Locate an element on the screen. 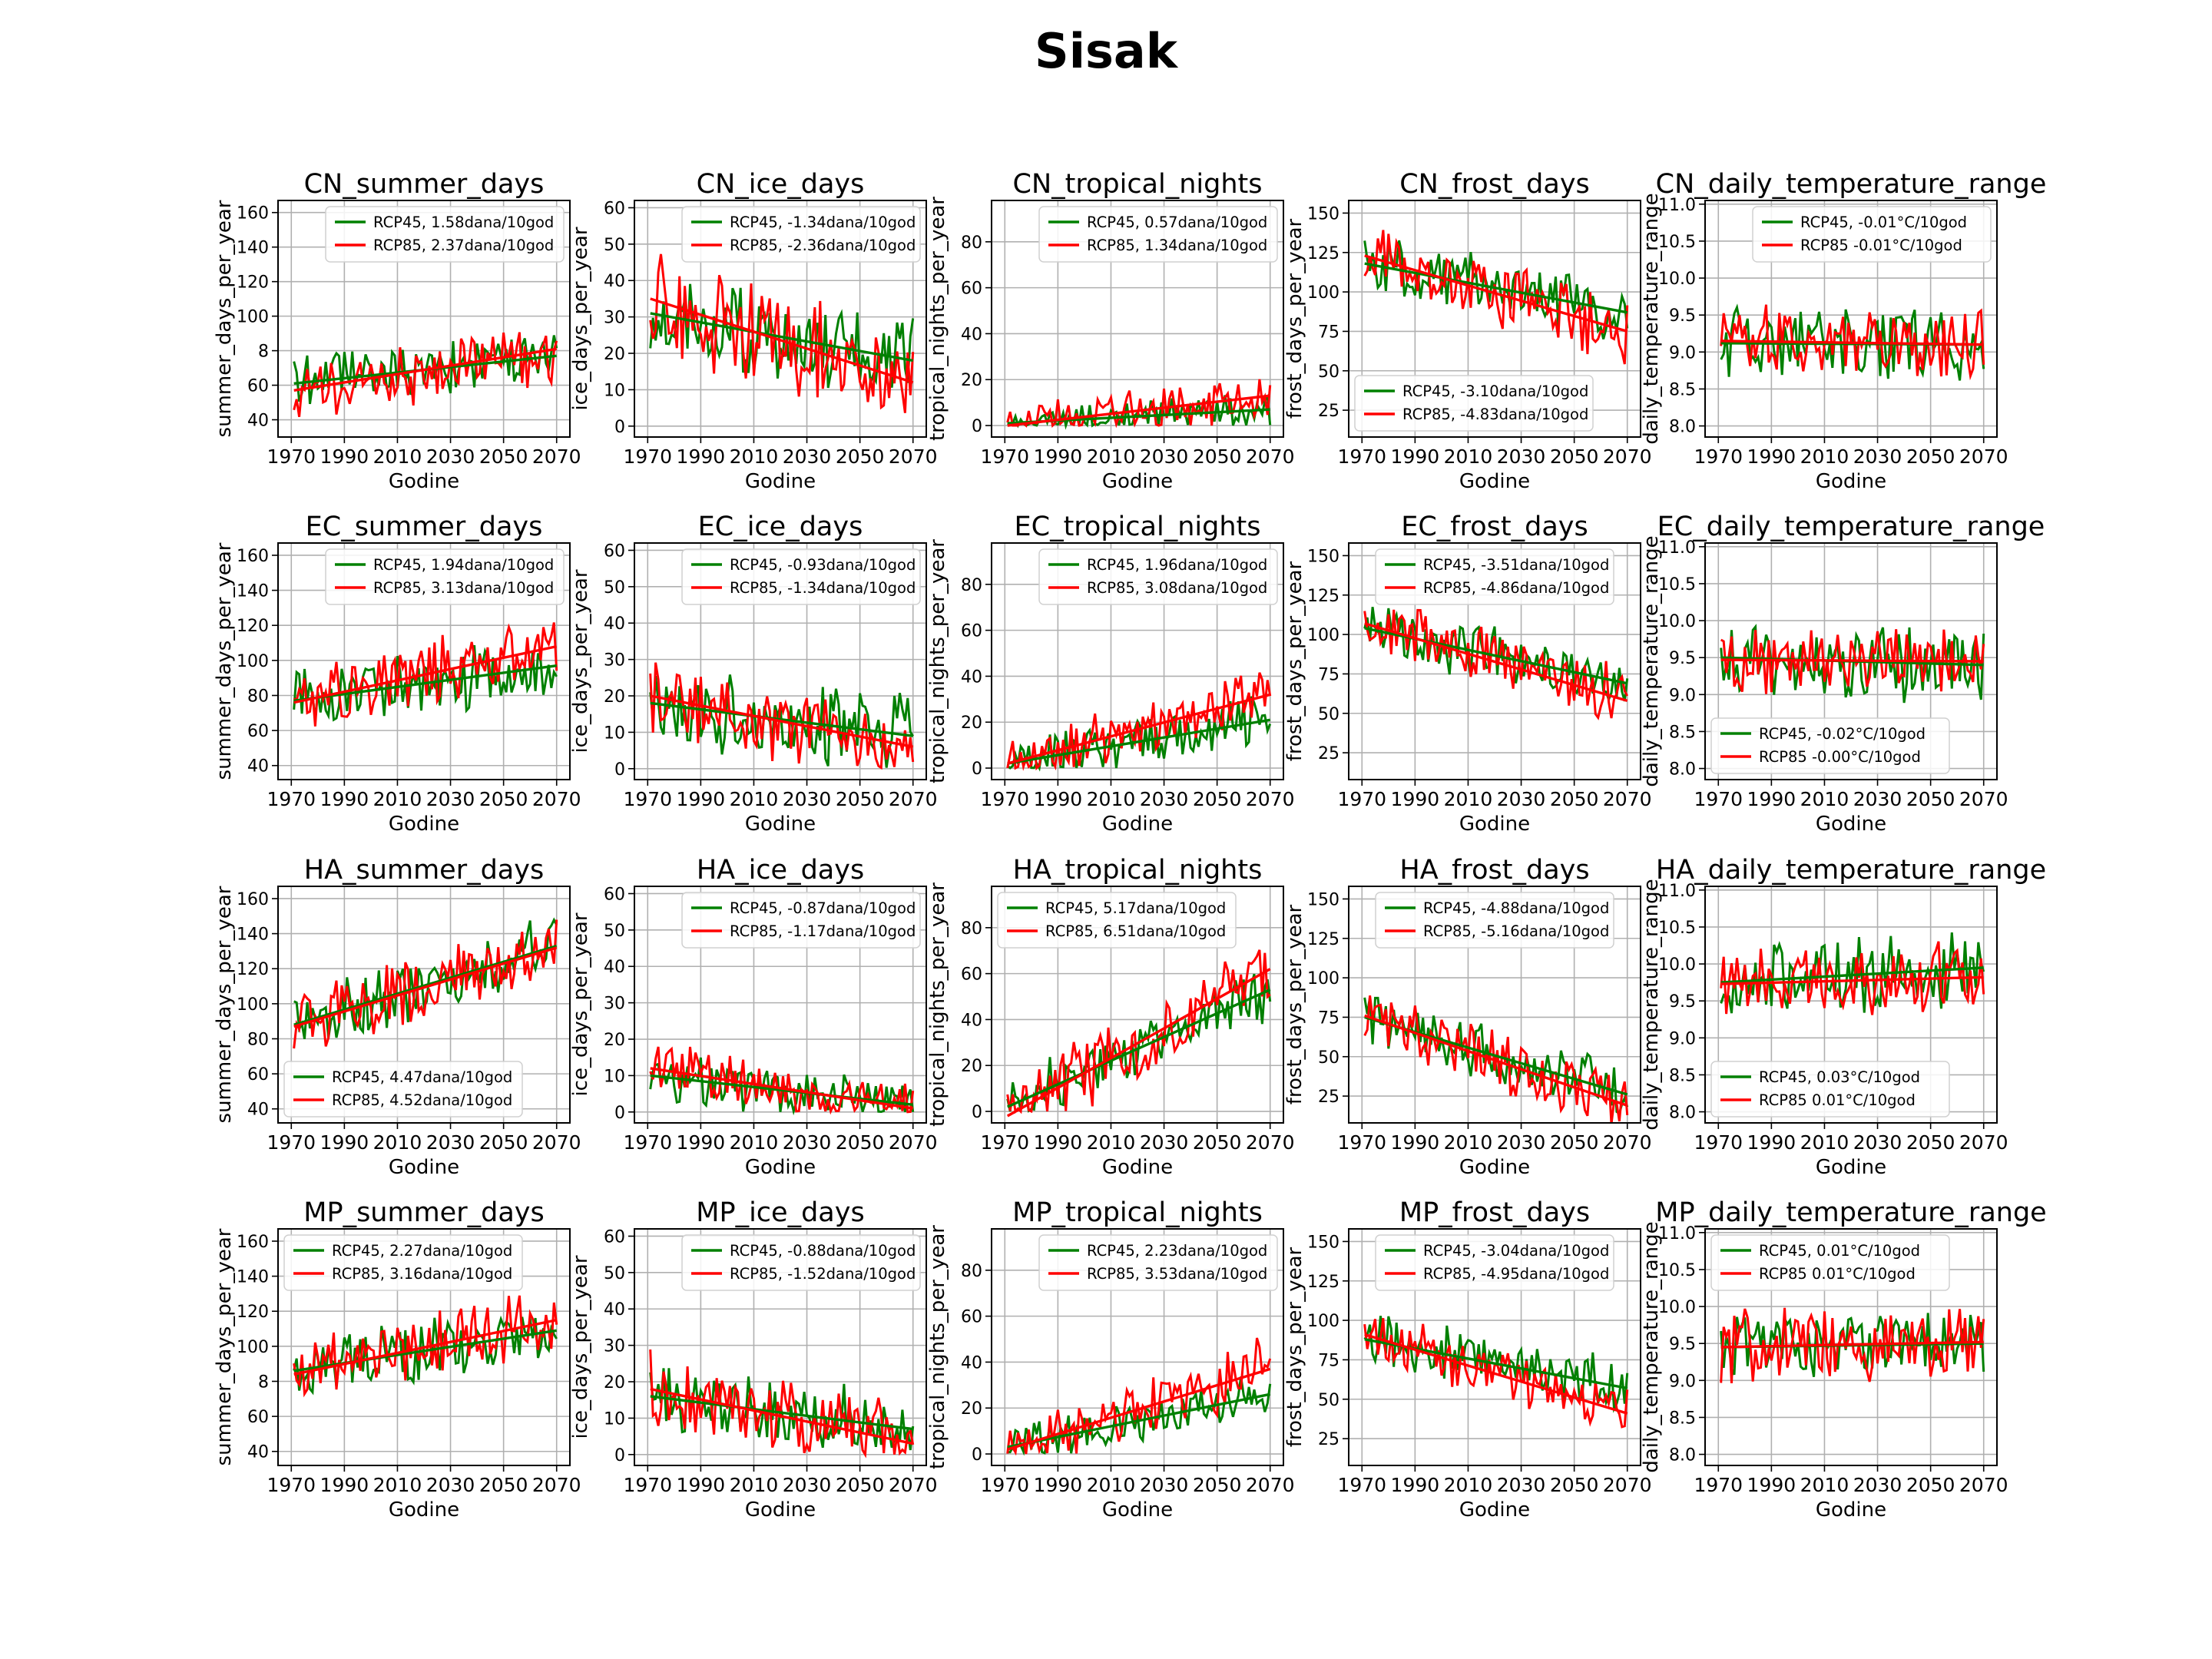 The image size is (2212, 1659). y-tick-label: 11.0 is located at coordinates (1677, 892).